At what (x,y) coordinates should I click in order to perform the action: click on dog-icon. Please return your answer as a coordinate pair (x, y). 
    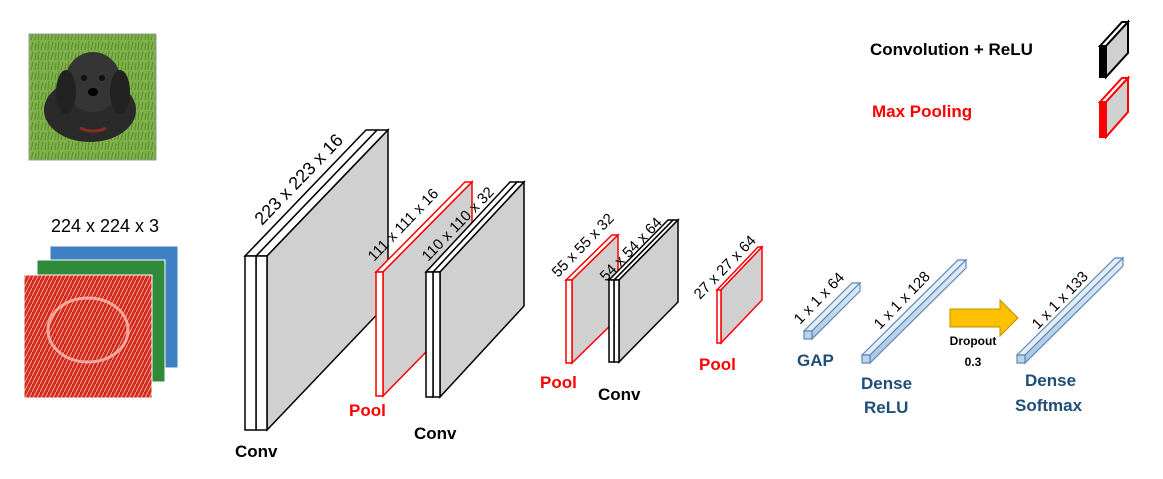
    Looking at the image, I should click on (90, 97).